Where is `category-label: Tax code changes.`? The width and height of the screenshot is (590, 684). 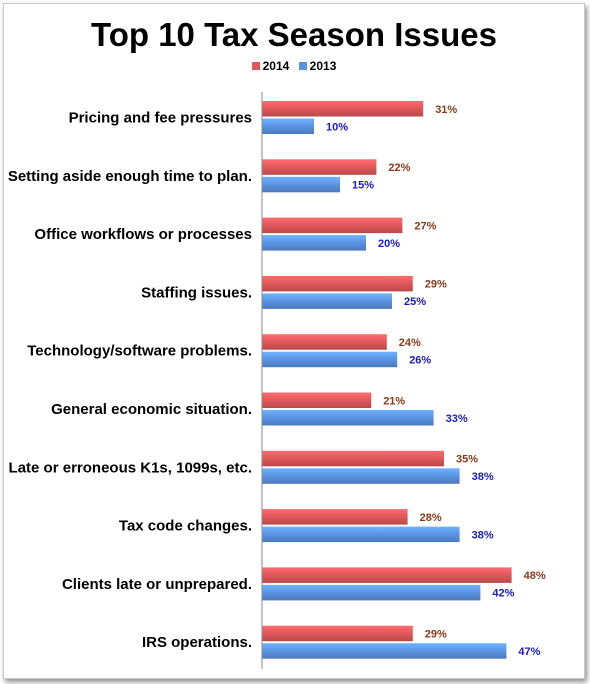
category-label: Tax code changes. is located at coordinates (185, 526).